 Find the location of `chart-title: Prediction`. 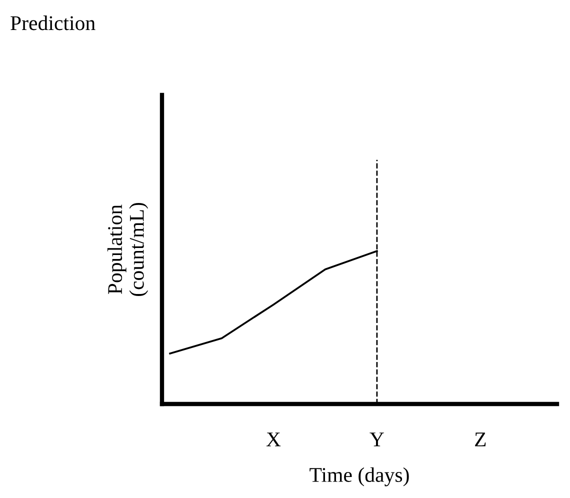

chart-title: Prediction is located at coordinates (53, 23).